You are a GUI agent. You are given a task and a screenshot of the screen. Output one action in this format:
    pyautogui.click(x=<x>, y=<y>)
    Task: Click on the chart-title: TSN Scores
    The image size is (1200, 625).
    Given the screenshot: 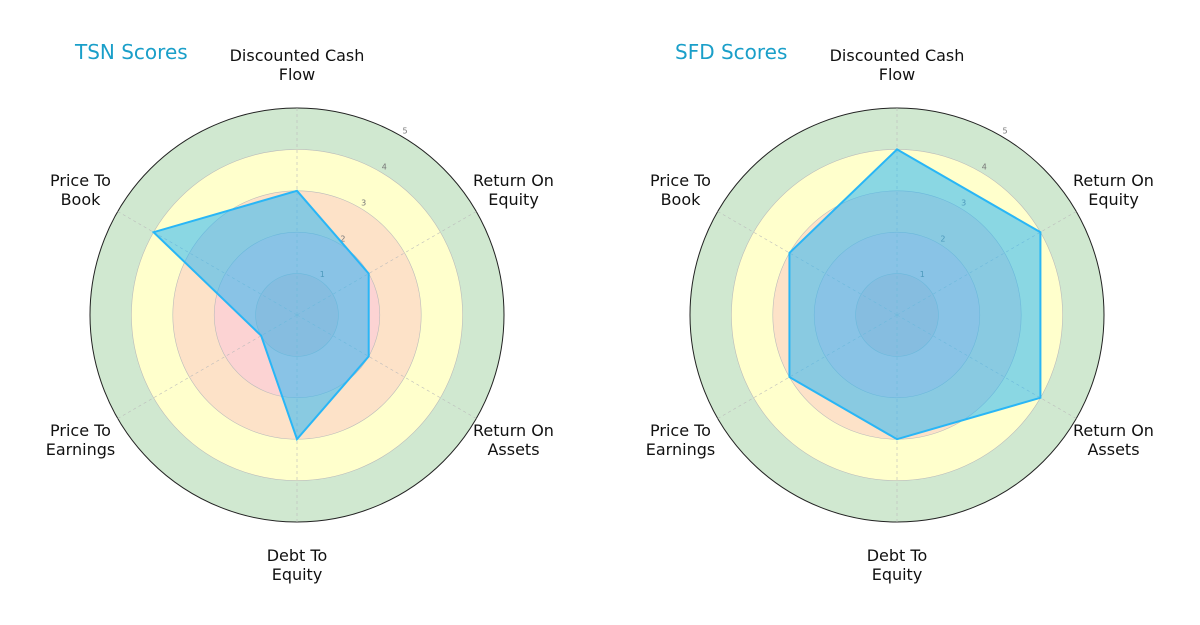 What is the action you would take?
    pyautogui.click(x=131, y=52)
    